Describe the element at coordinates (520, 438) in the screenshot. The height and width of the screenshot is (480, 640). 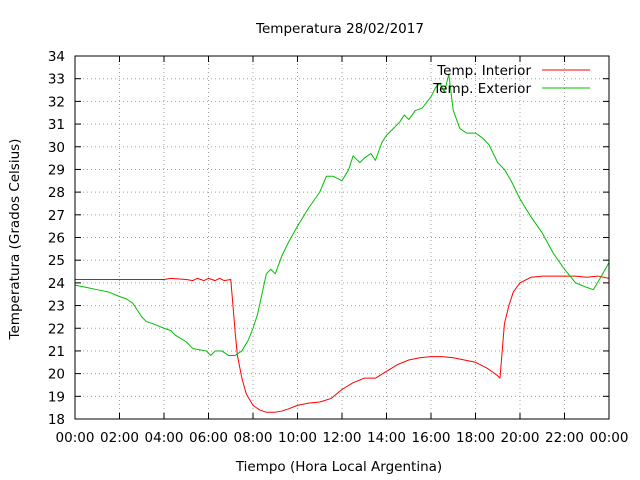
I see `x-tick-label: 20:00` at that location.